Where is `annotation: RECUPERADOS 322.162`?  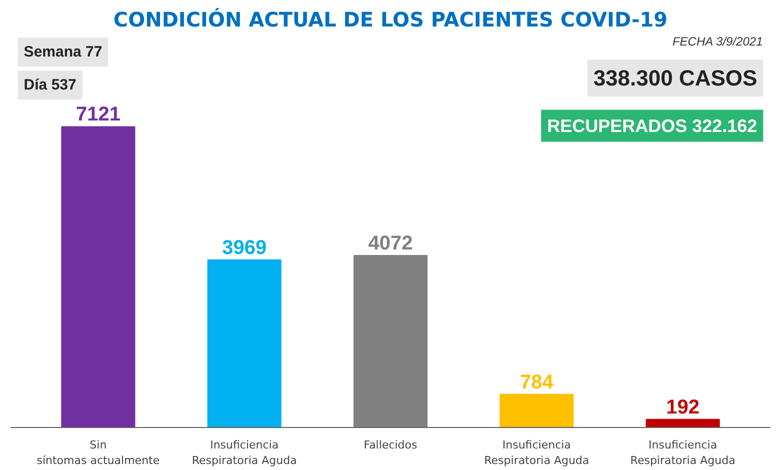 annotation: RECUPERADOS 322.162 is located at coordinates (652, 126).